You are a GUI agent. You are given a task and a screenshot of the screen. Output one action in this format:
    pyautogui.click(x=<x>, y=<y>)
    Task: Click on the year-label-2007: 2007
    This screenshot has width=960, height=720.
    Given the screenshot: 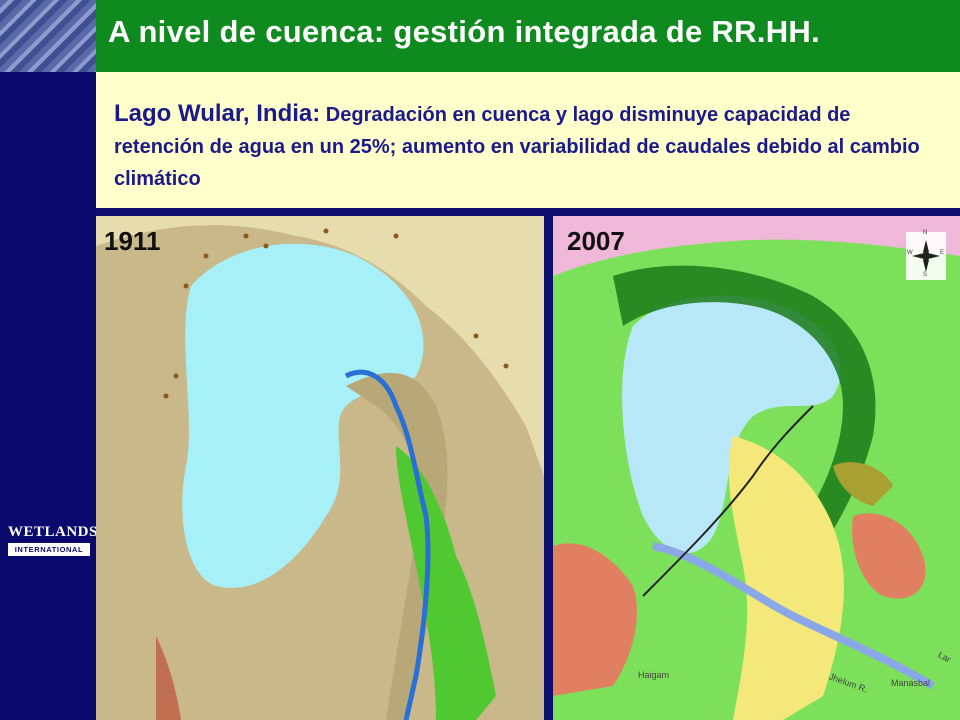 What is the action you would take?
    pyautogui.click(x=596, y=241)
    